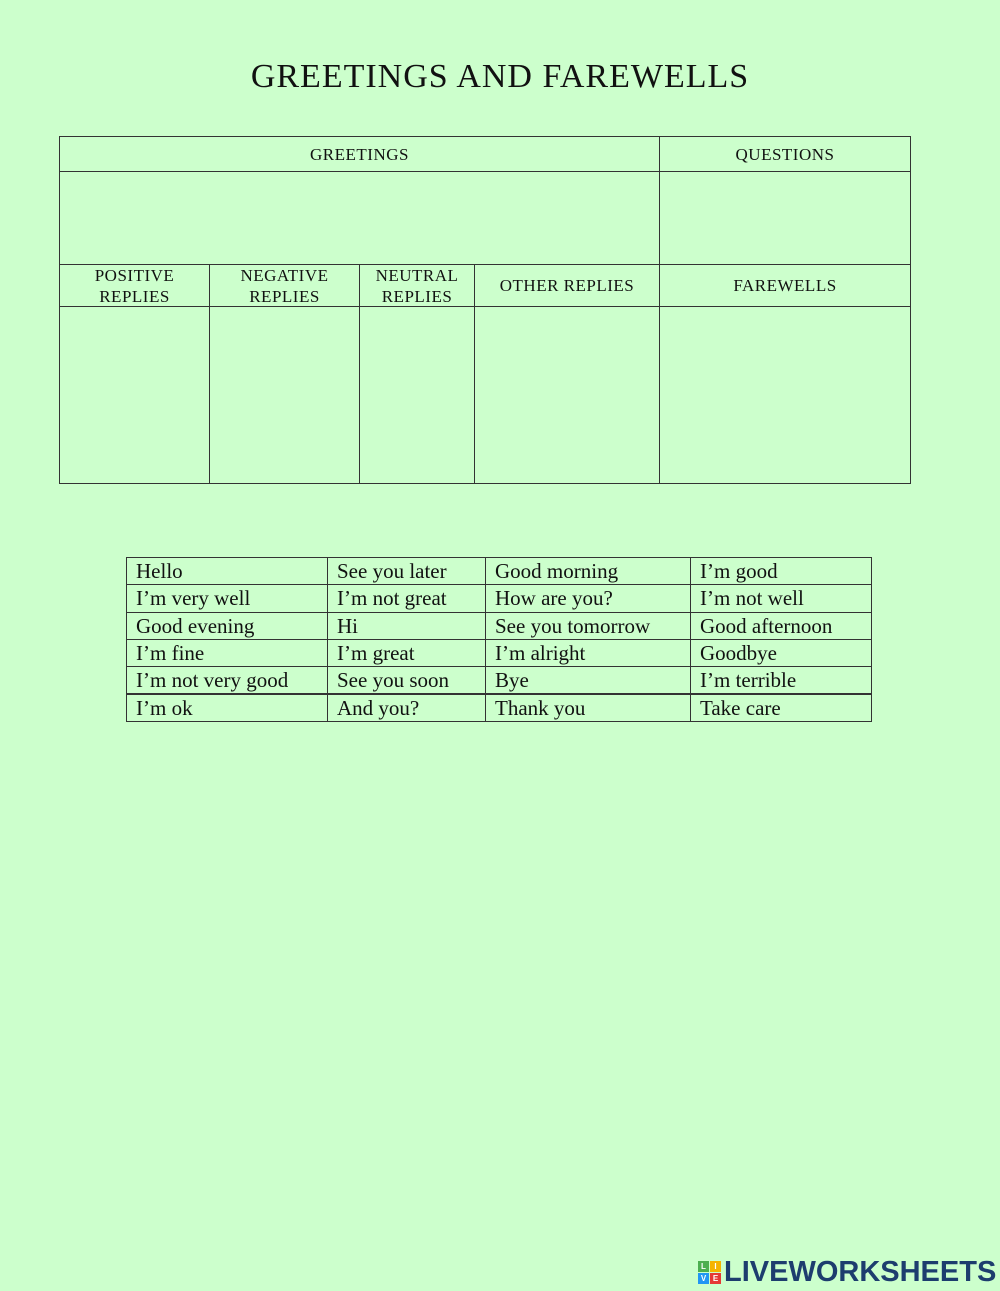 Image resolution: width=1000 pixels, height=1291 pixels. I want to click on word-card: Good evening, so click(227, 625).